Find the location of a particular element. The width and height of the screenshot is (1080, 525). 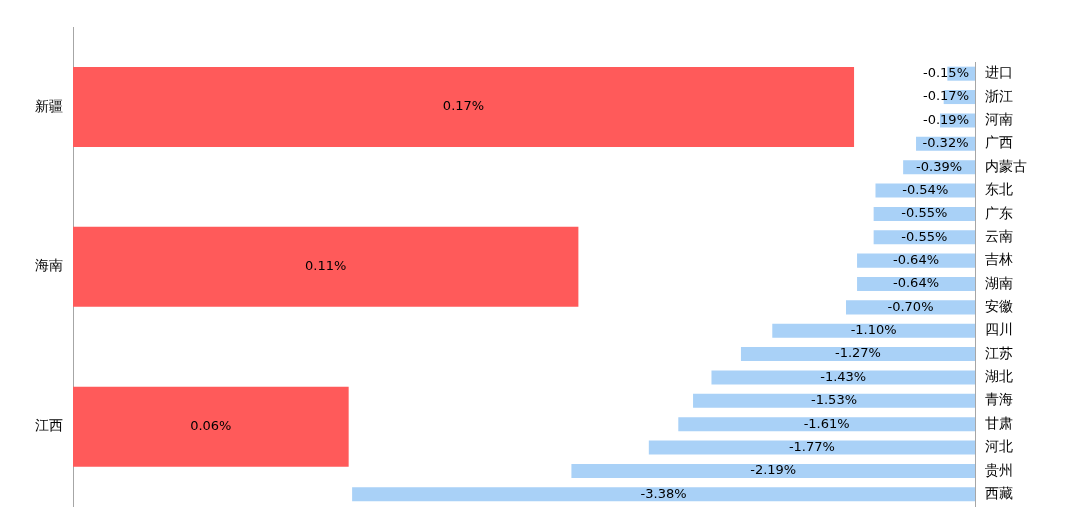

y-tick-label: 西藏 is located at coordinates (999, 492).